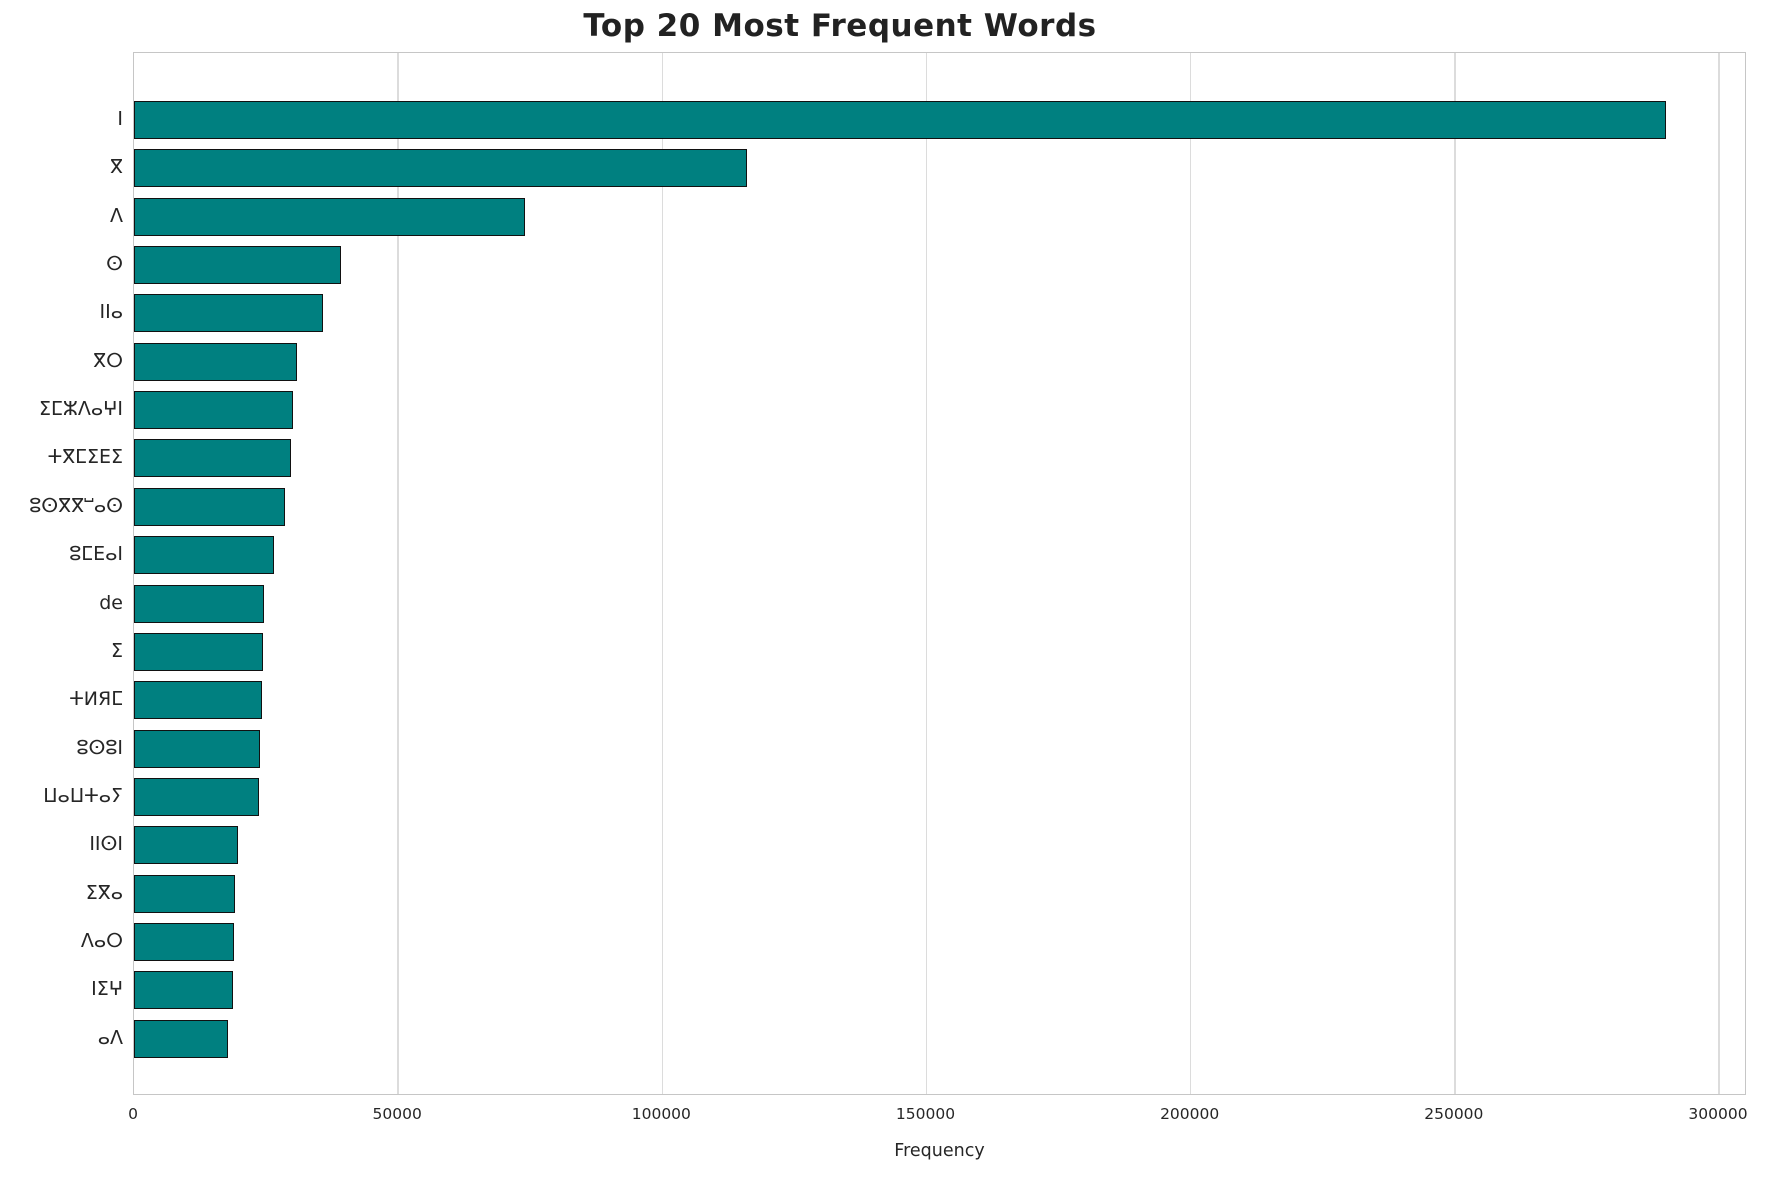  Describe the element at coordinates (661, 1114) in the screenshot. I see `x-tick-label-2: 100000` at that location.